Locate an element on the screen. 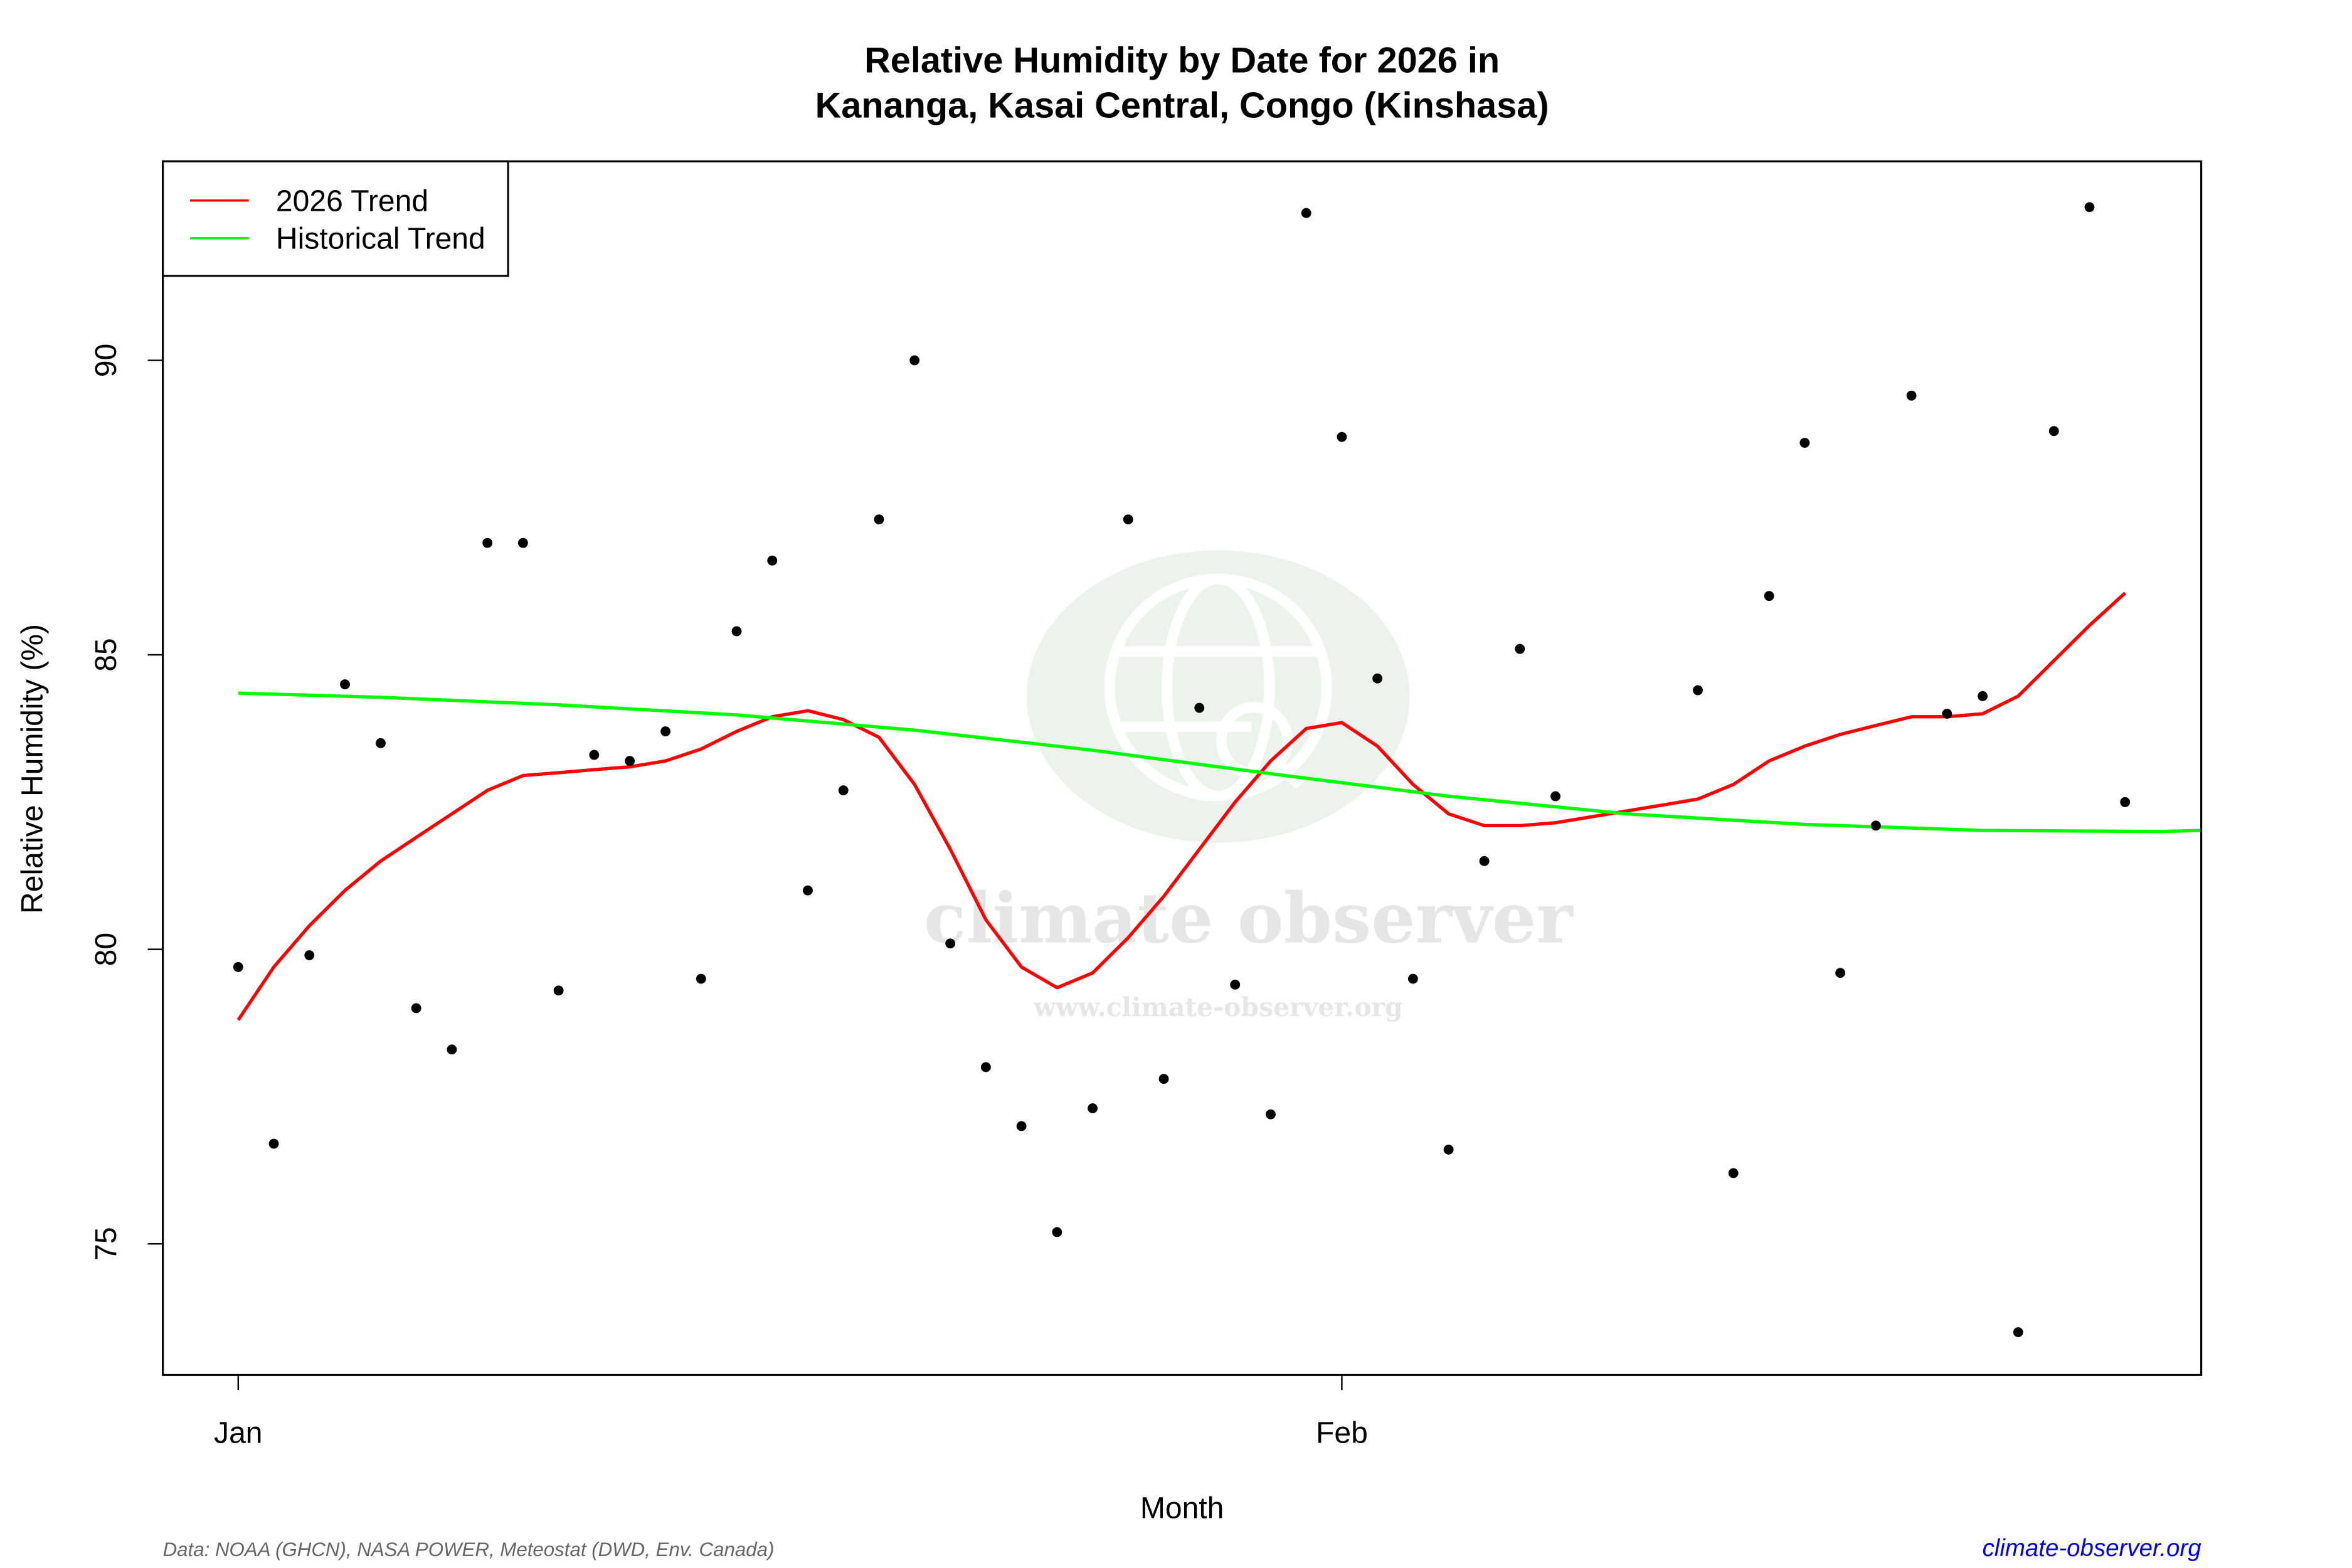  historical-trend-line is located at coordinates (1219, 763).